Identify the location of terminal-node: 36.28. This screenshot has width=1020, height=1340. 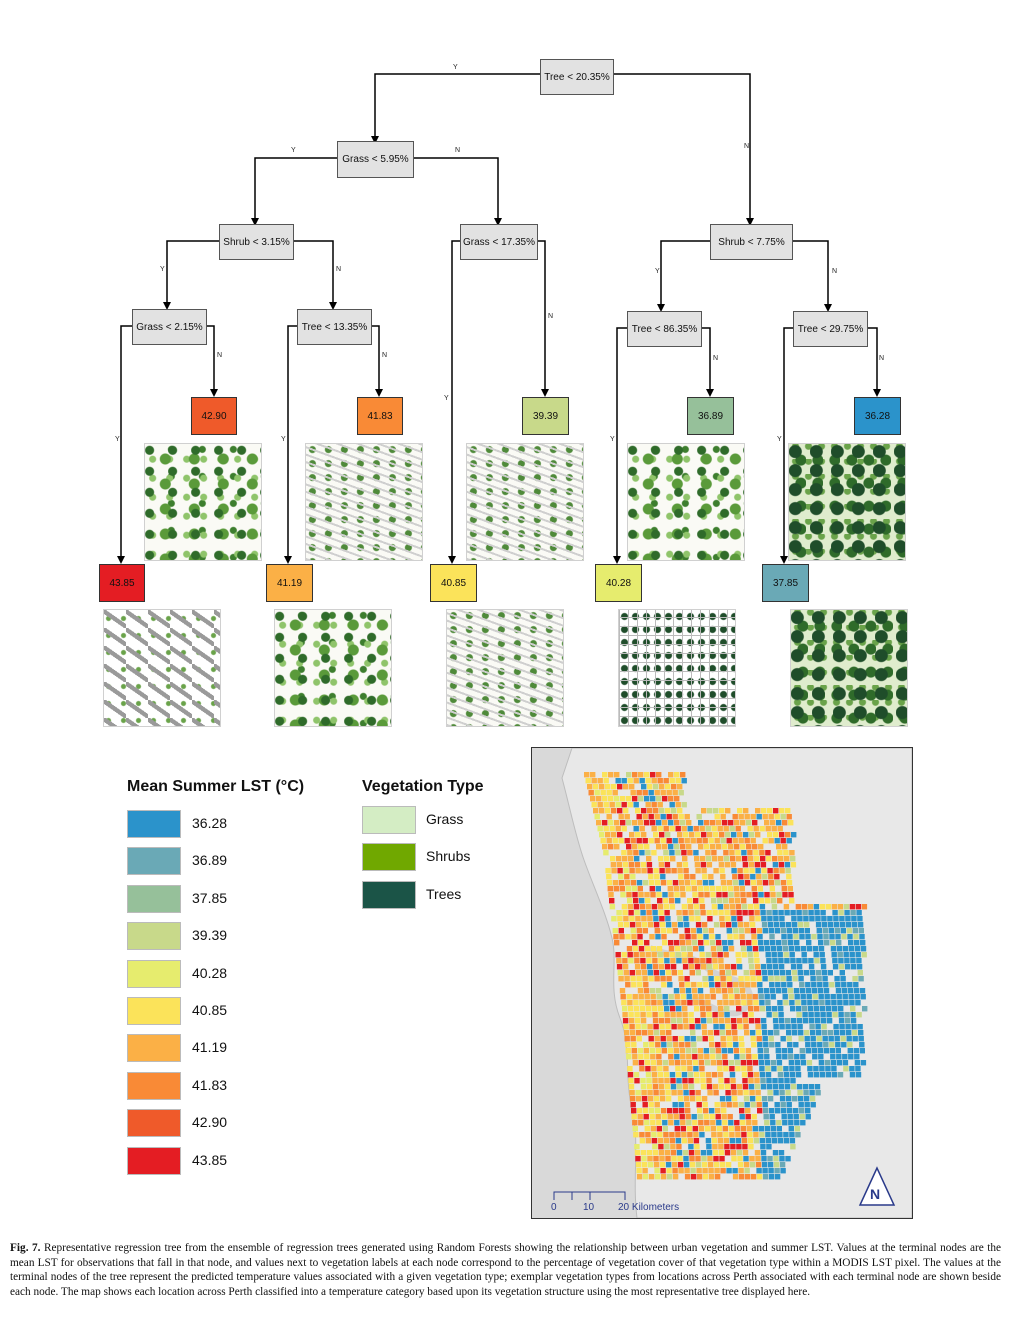
(877, 416).